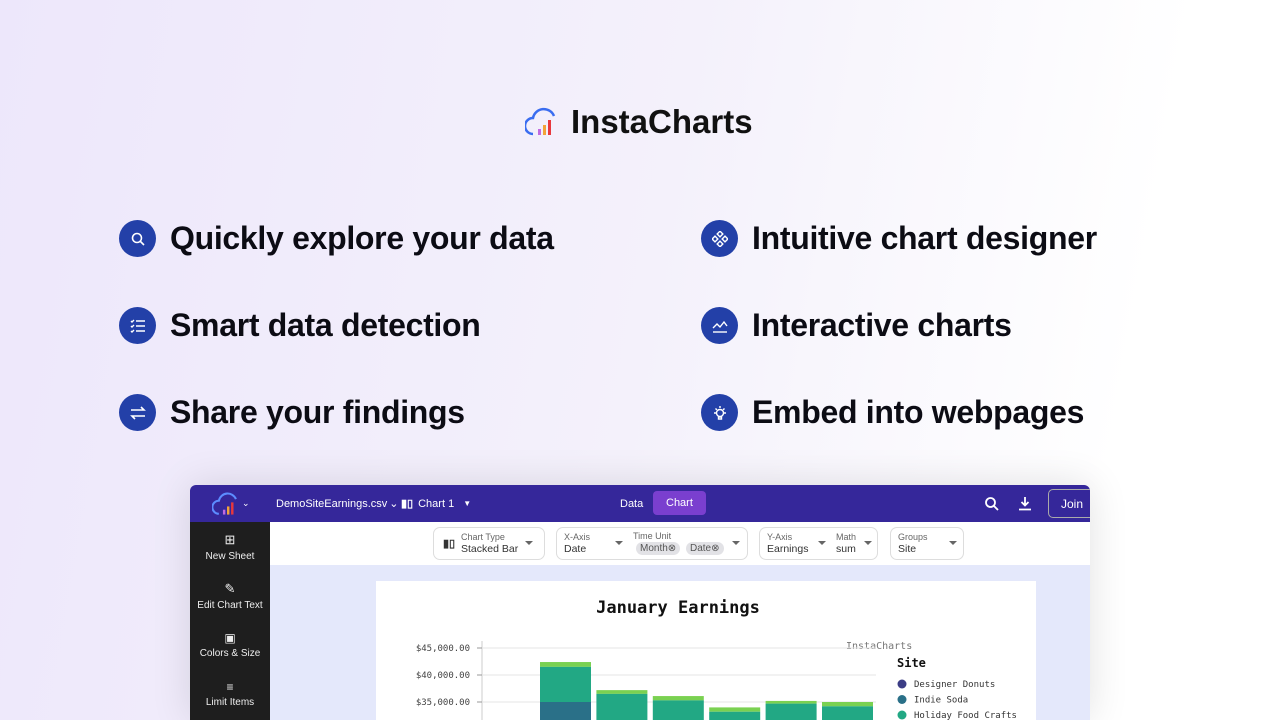 The width and height of the screenshot is (1280, 720). What do you see at coordinates (443, 676) in the screenshot?
I see `y-tick-label: $40,000.00` at bounding box center [443, 676].